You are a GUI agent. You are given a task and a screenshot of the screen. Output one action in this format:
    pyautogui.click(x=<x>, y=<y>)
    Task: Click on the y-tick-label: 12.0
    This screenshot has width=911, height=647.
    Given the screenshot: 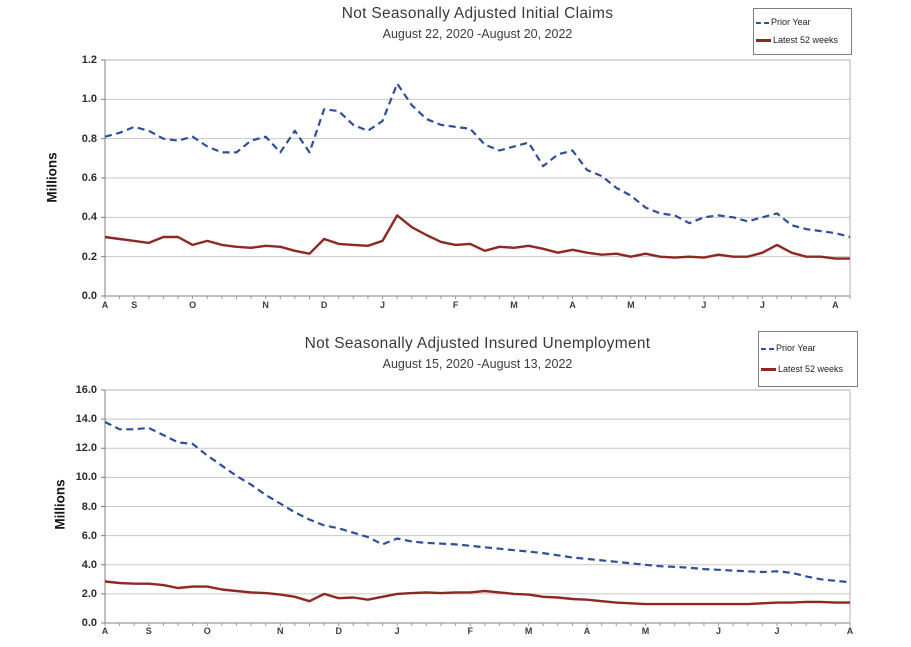 What is the action you would take?
    pyautogui.click(x=86, y=448)
    